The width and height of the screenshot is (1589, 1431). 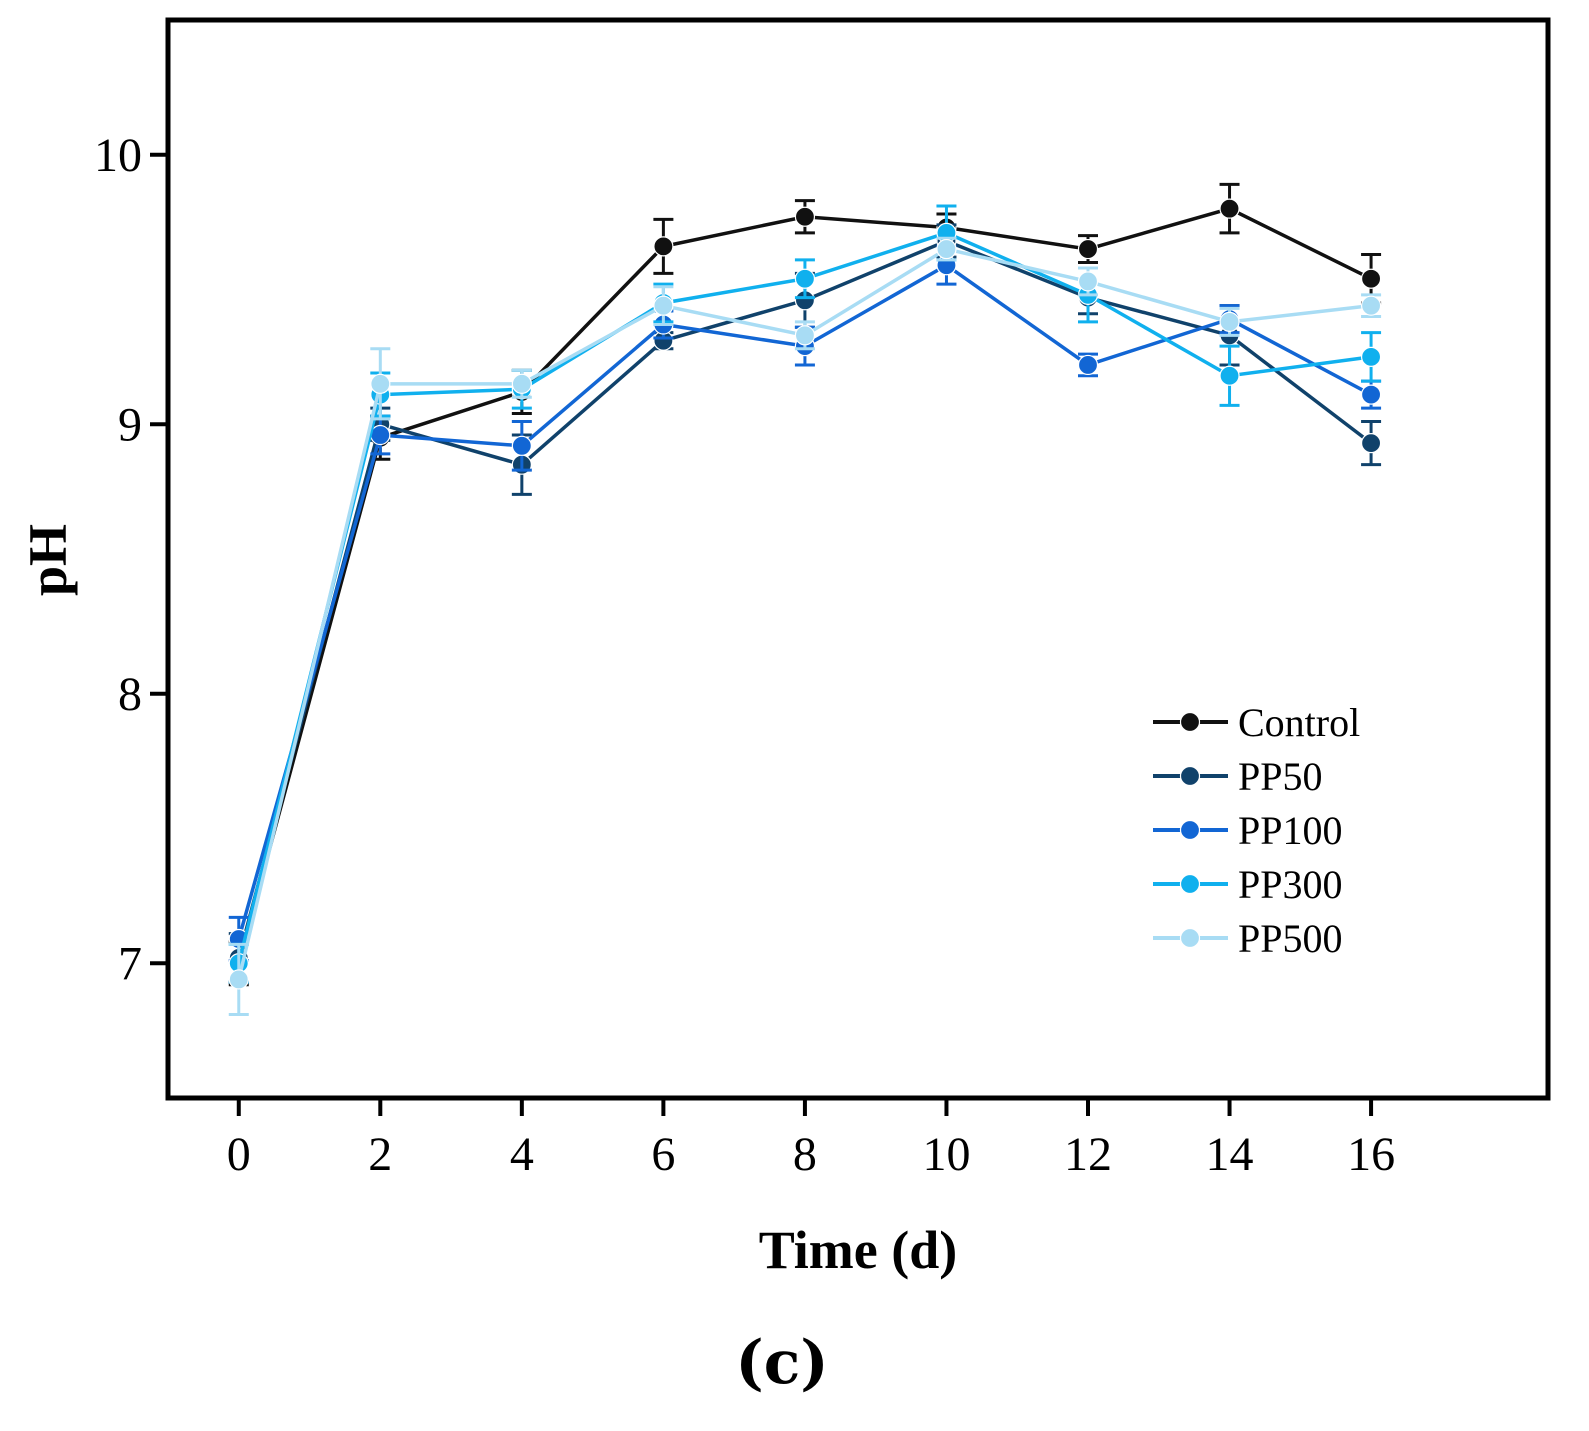 I want to click on y-tick-label-0: 7, so click(x=130, y=963).